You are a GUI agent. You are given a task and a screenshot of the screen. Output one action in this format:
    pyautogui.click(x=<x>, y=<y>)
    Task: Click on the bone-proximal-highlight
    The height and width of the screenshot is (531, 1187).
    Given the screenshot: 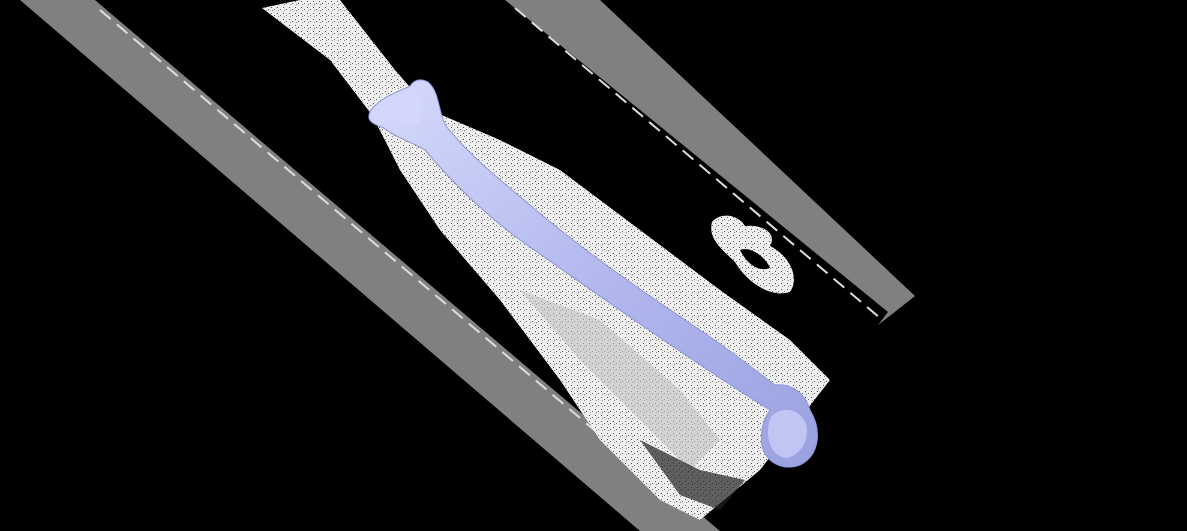 What is the action you would take?
    pyautogui.click(x=403, y=108)
    